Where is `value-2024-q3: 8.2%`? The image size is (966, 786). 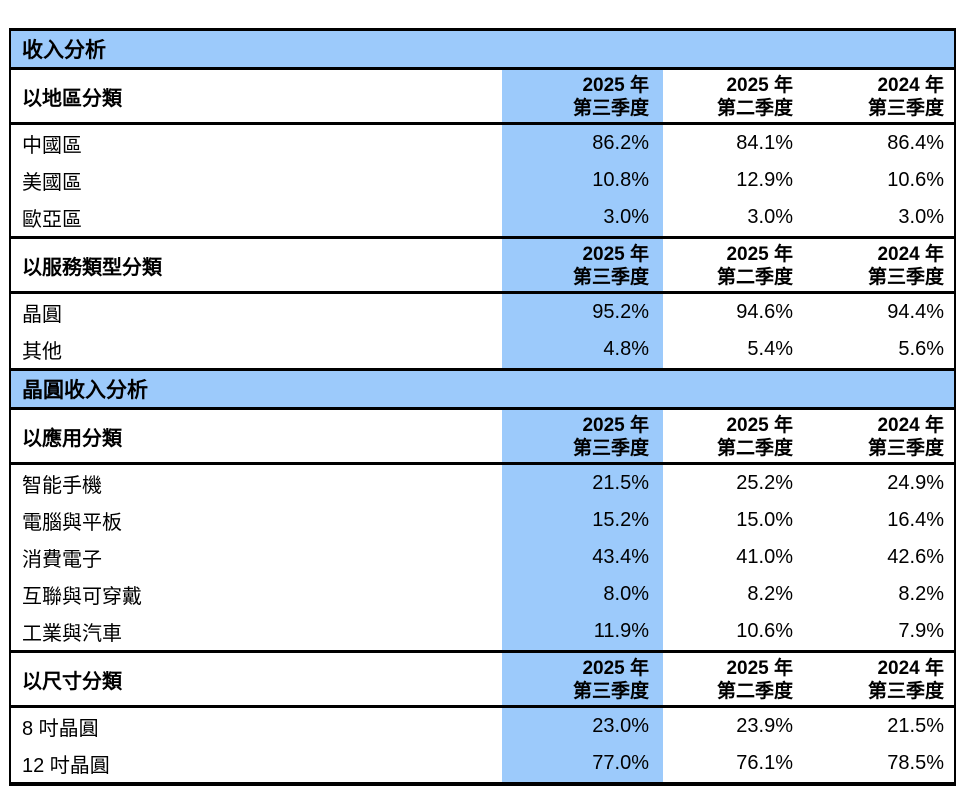 value-2024-q3: 8.2% is located at coordinates (921, 594).